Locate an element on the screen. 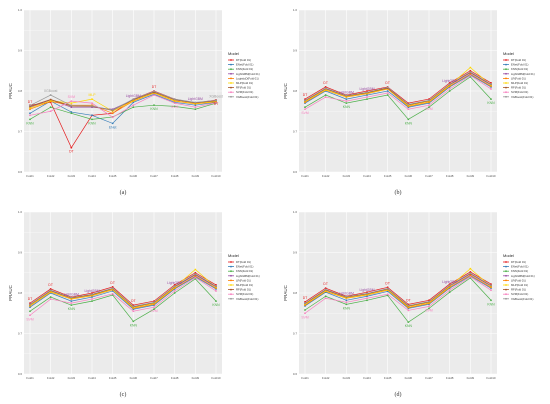  legend-label: LogisticD(Fold 01) is located at coordinates (247, 78).